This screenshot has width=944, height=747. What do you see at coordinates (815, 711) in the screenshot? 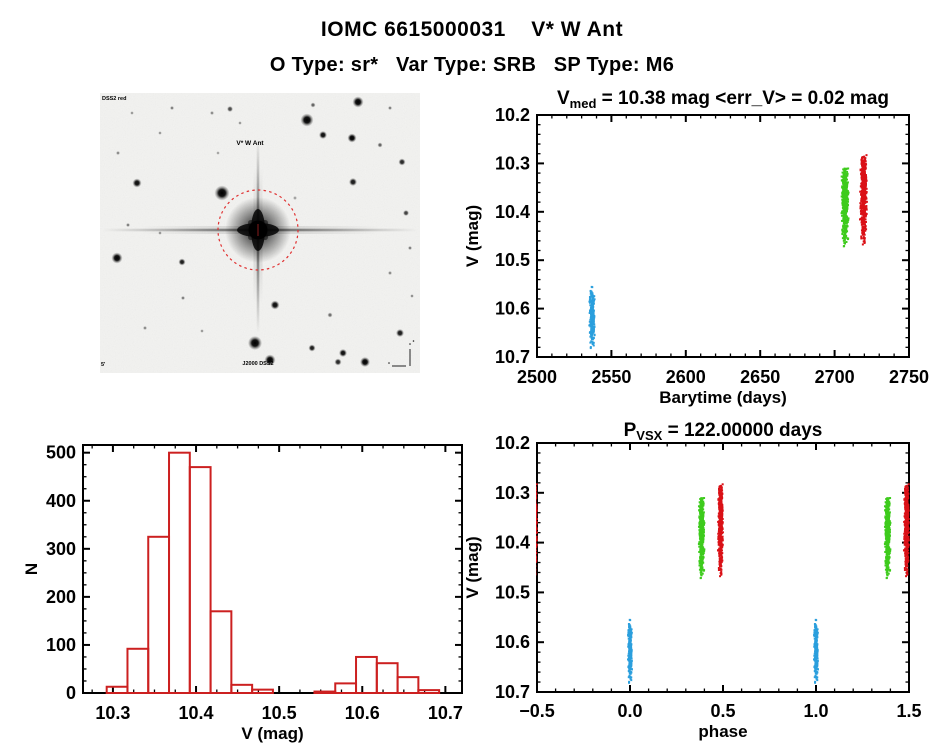
I see `x-tick-label: 1.0` at bounding box center [815, 711].